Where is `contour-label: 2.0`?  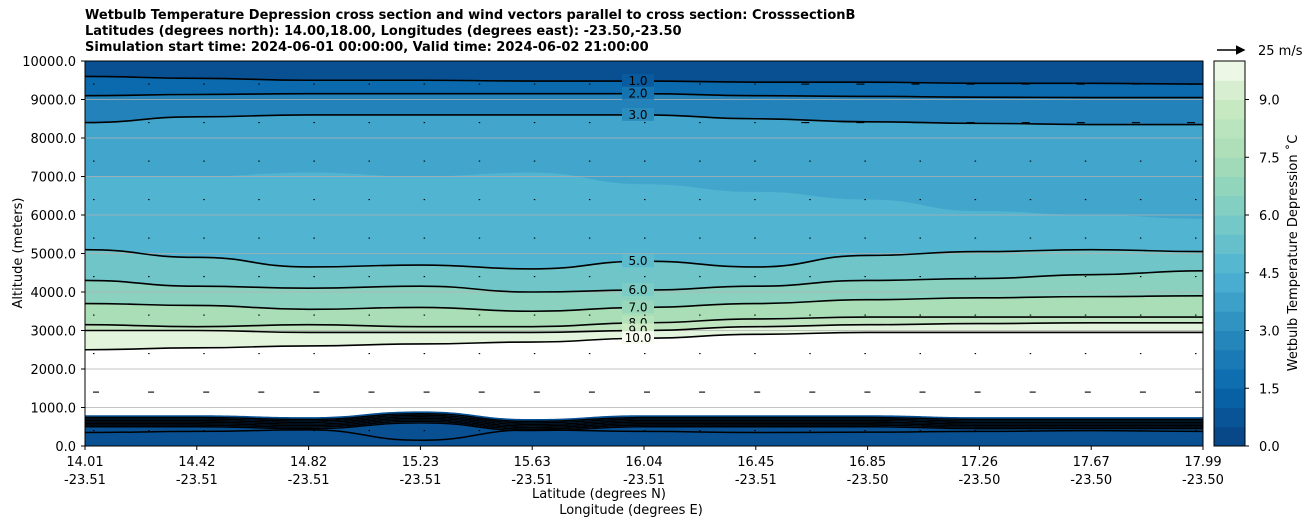
contour-label: 2.0 is located at coordinates (637, 94).